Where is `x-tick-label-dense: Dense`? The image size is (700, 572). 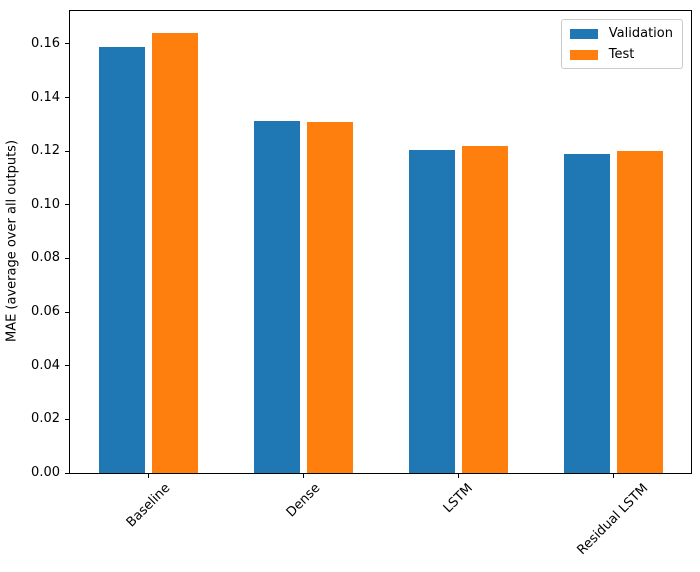 x-tick-label-dense: Dense is located at coordinates (303, 500).